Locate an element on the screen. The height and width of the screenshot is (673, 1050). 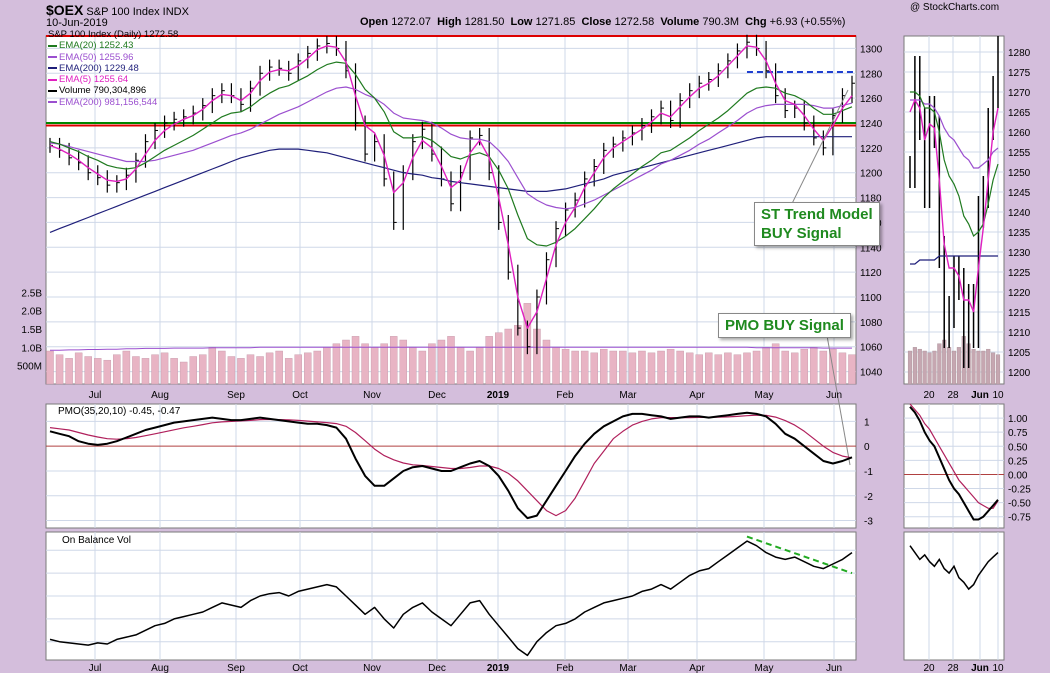
inset-price-tick-label: 1230 is located at coordinates (1019, 253).